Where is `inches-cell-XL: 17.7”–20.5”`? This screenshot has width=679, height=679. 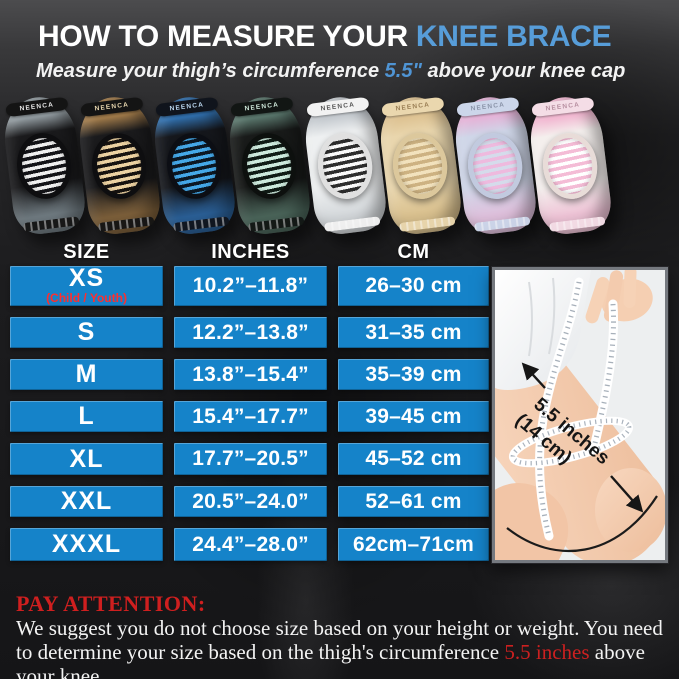 inches-cell-XL: 17.7”–20.5” is located at coordinates (250, 459).